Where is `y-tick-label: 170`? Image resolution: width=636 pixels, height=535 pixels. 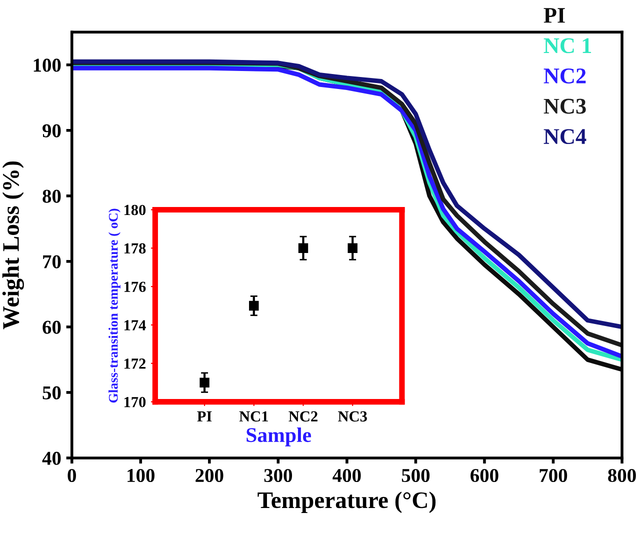
y-tick-label: 170 is located at coordinates (135, 402).